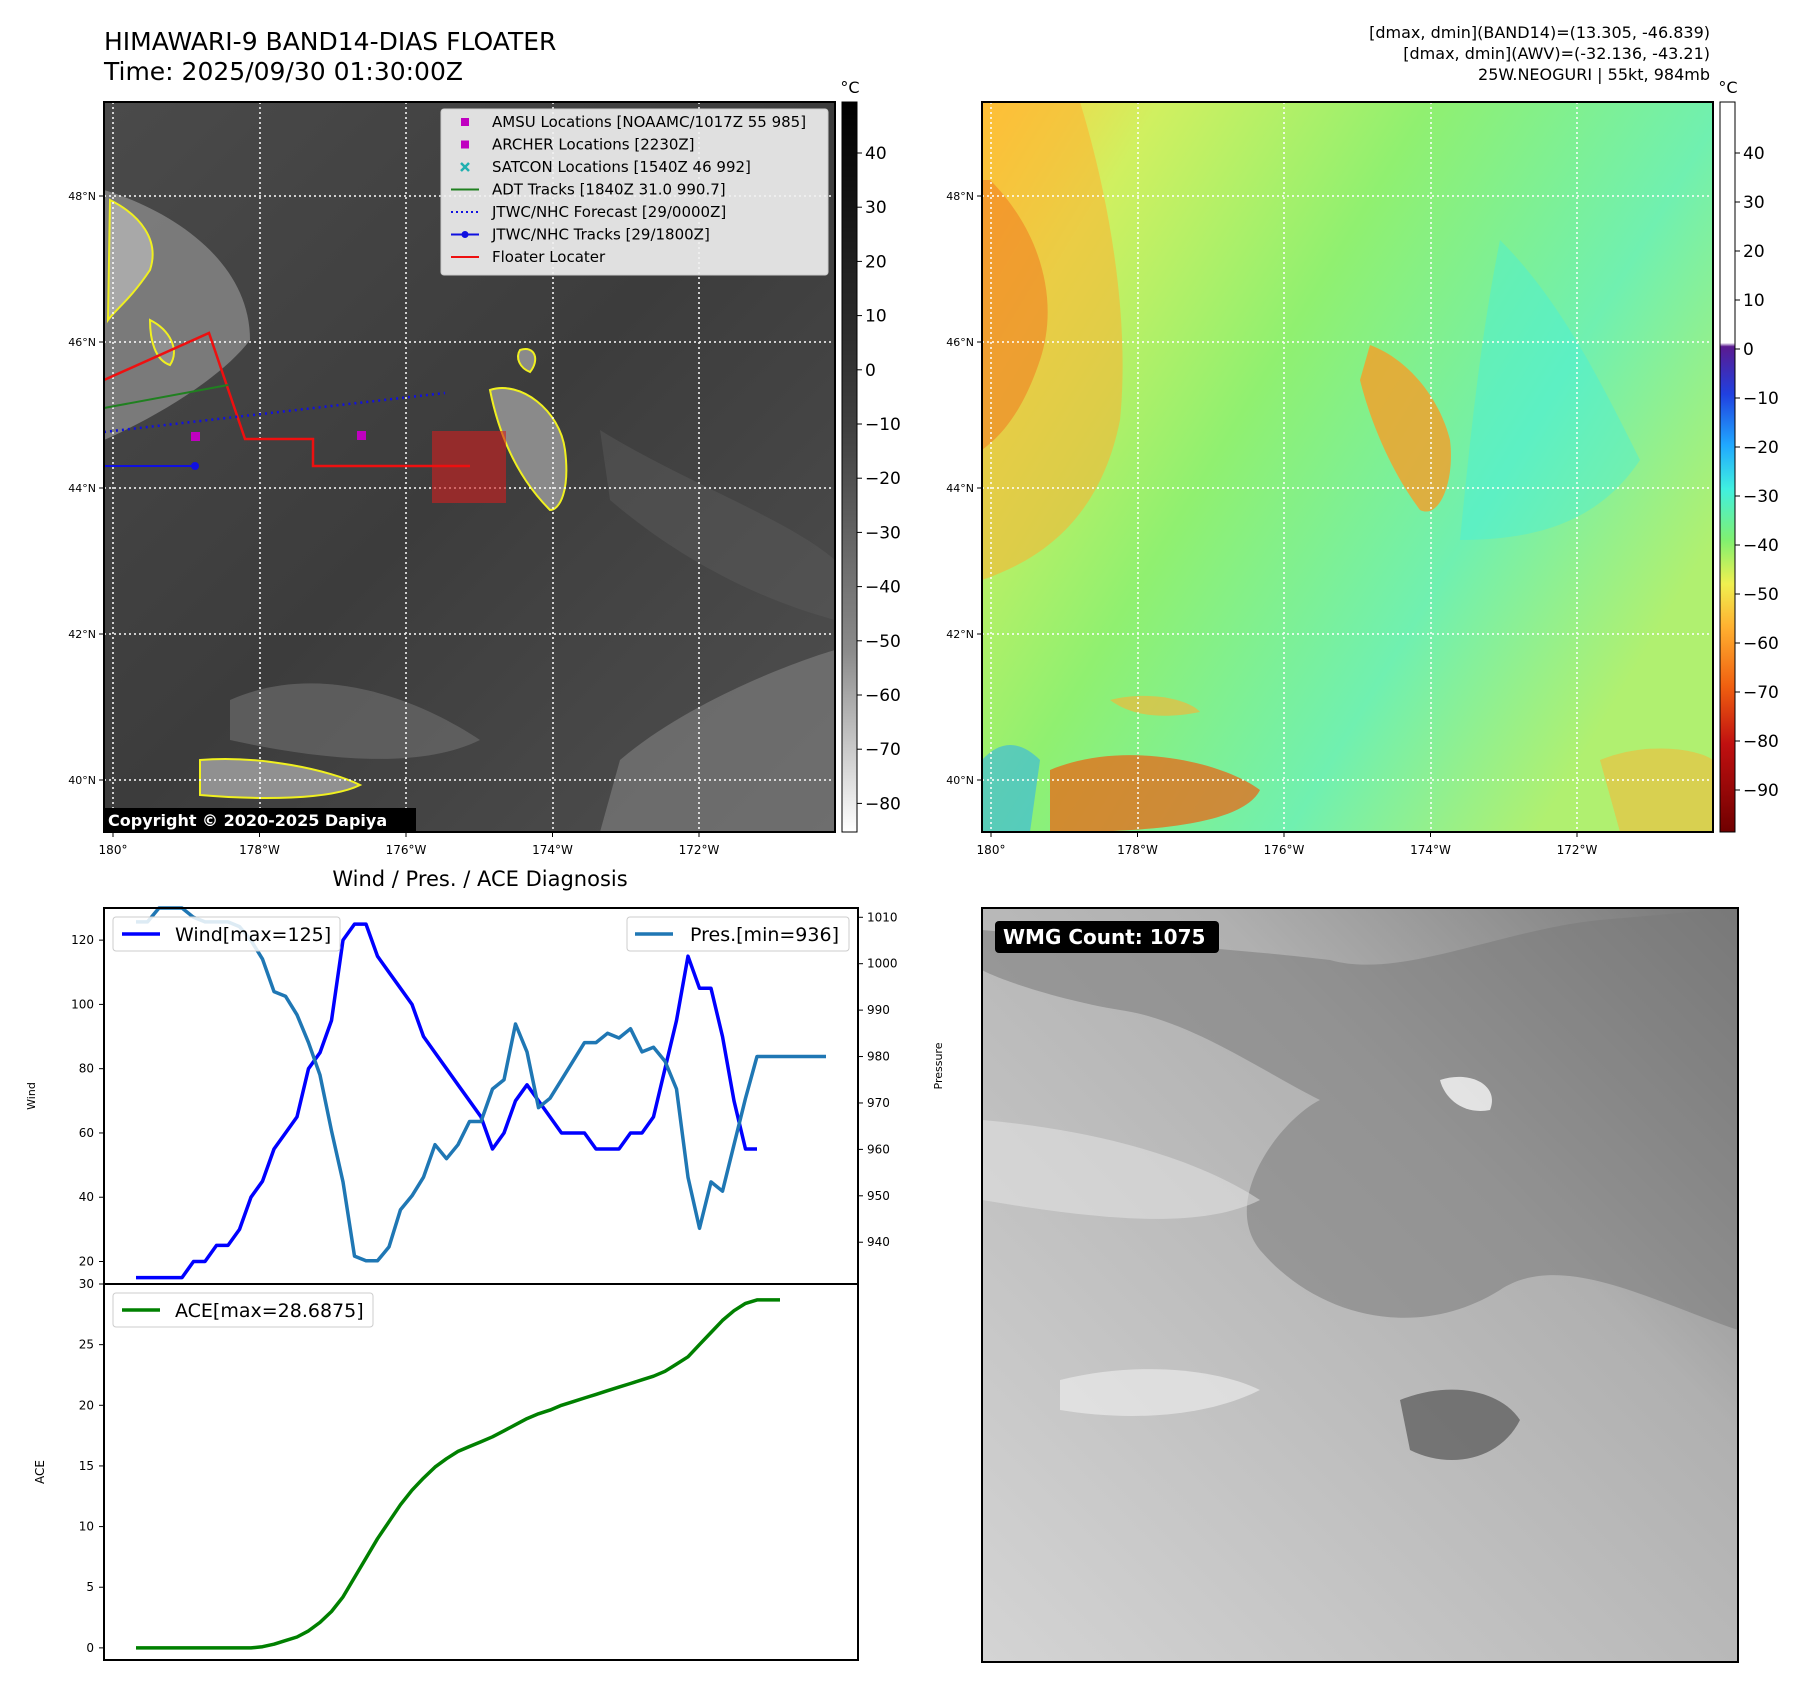 The height and width of the screenshot is (1690, 1797). Describe the element at coordinates (286, 399) in the screenshot. I see `floater-locater-track` at that location.